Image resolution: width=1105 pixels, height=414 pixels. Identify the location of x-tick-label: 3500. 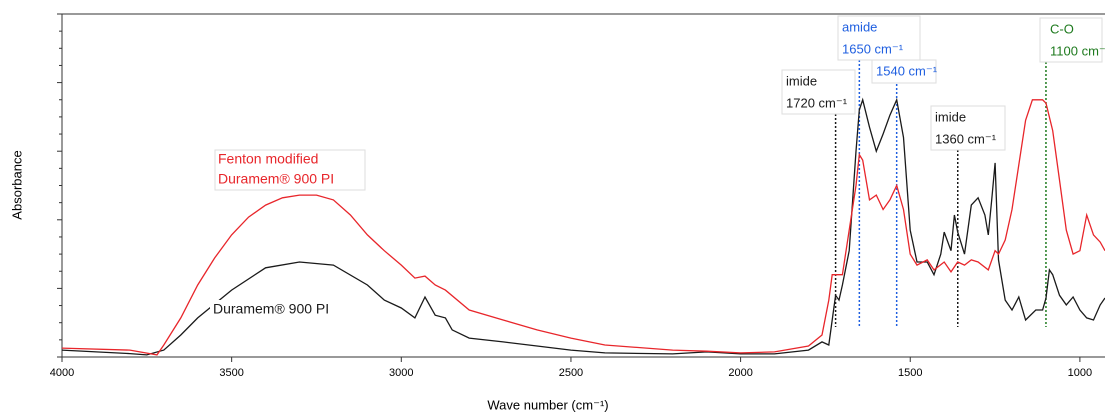
(231, 373).